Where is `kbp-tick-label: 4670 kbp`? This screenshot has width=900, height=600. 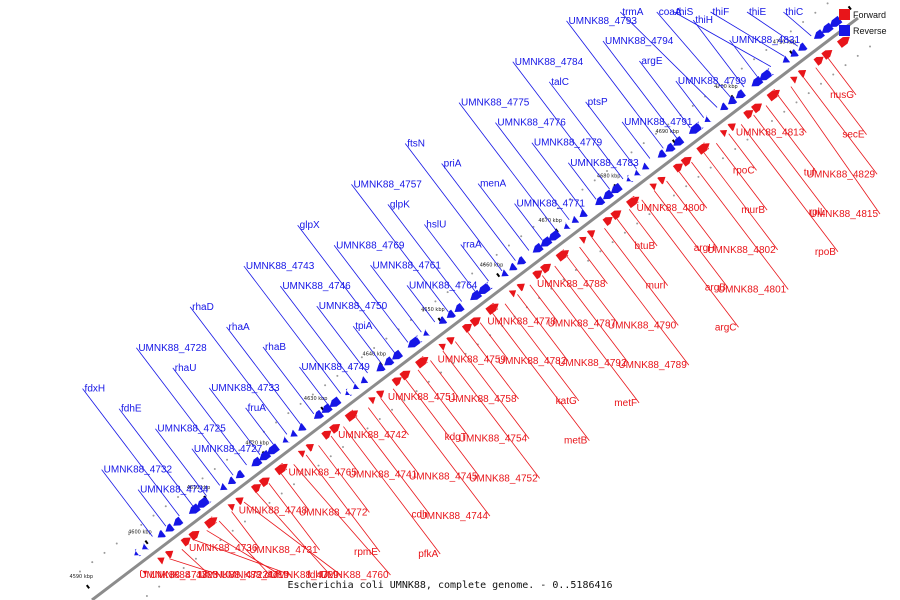 kbp-tick-label: 4670 kbp is located at coordinates (550, 221).